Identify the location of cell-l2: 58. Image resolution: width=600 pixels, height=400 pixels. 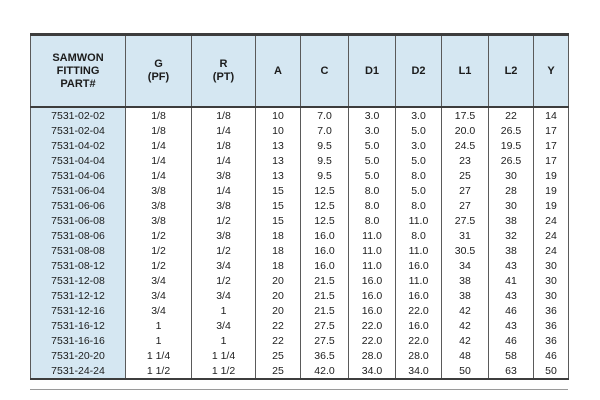
(511, 355).